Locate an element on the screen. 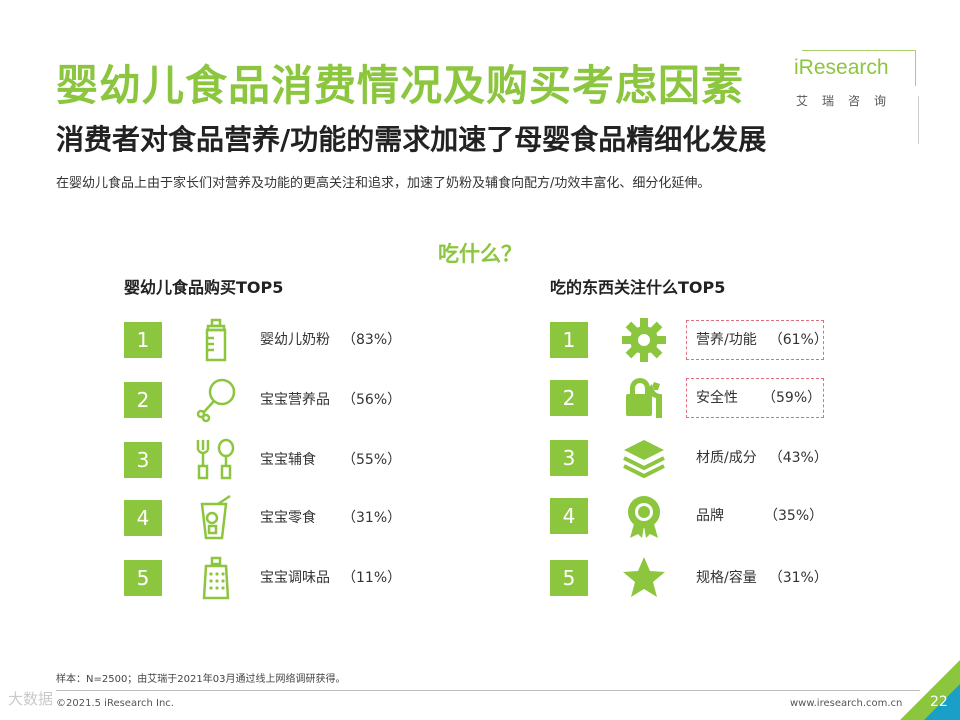 The image size is (960, 720). page-subtitle: 消费者对食品营养/功能的需求加速了母婴食品精细化发展 is located at coordinates (411, 139).